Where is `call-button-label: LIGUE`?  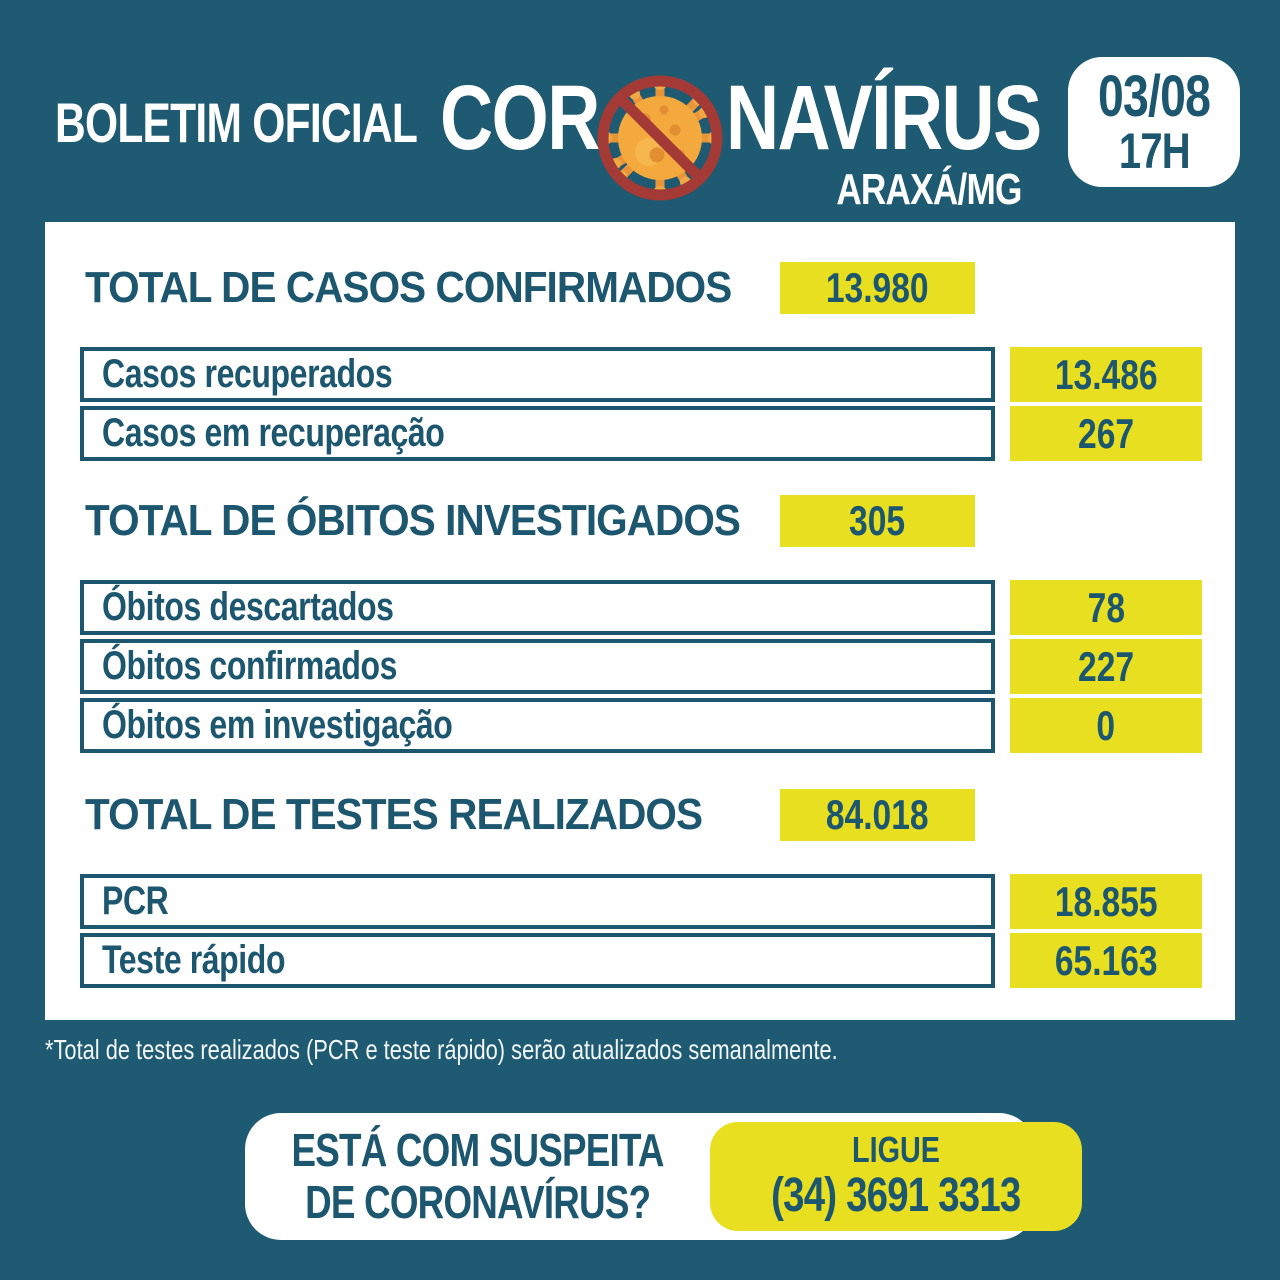 call-button-label: LIGUE is located at coordinates (896, 1150).